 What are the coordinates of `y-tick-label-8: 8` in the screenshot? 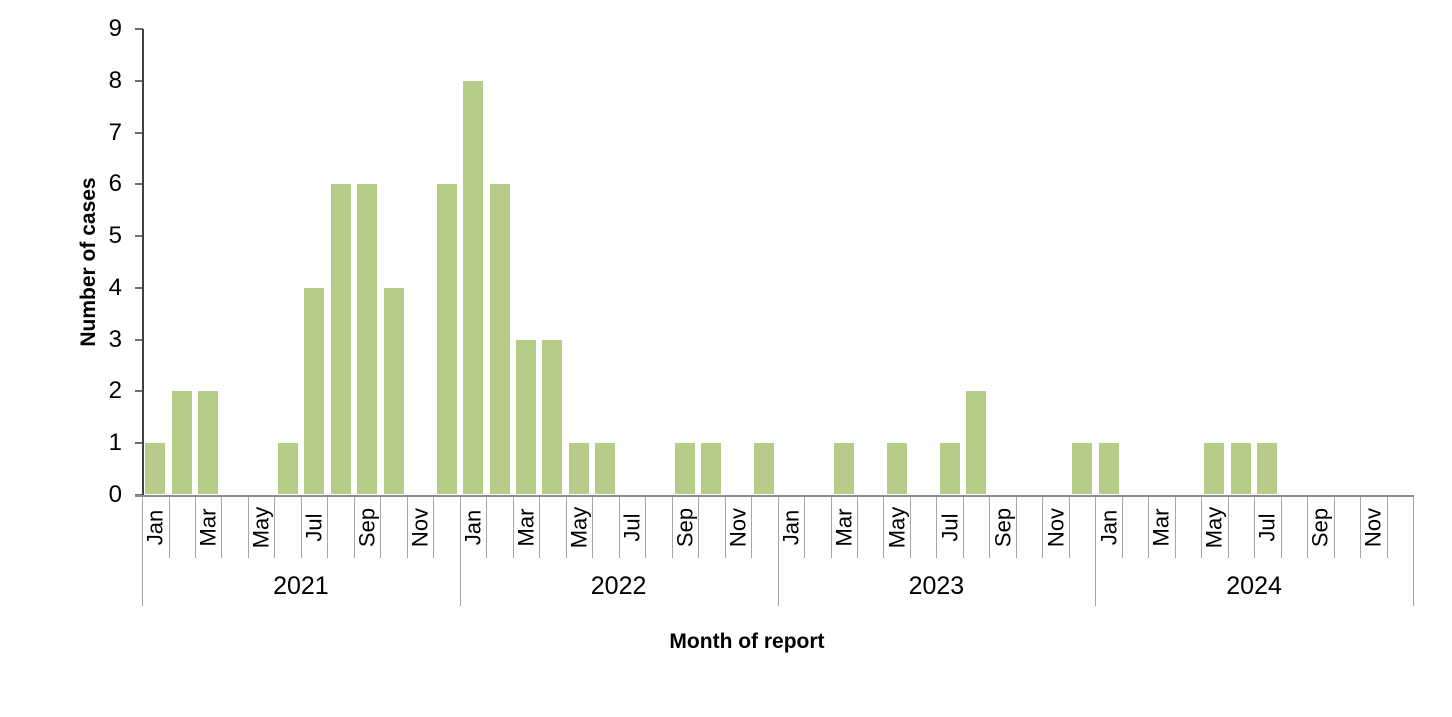 It's located at (115, 80).